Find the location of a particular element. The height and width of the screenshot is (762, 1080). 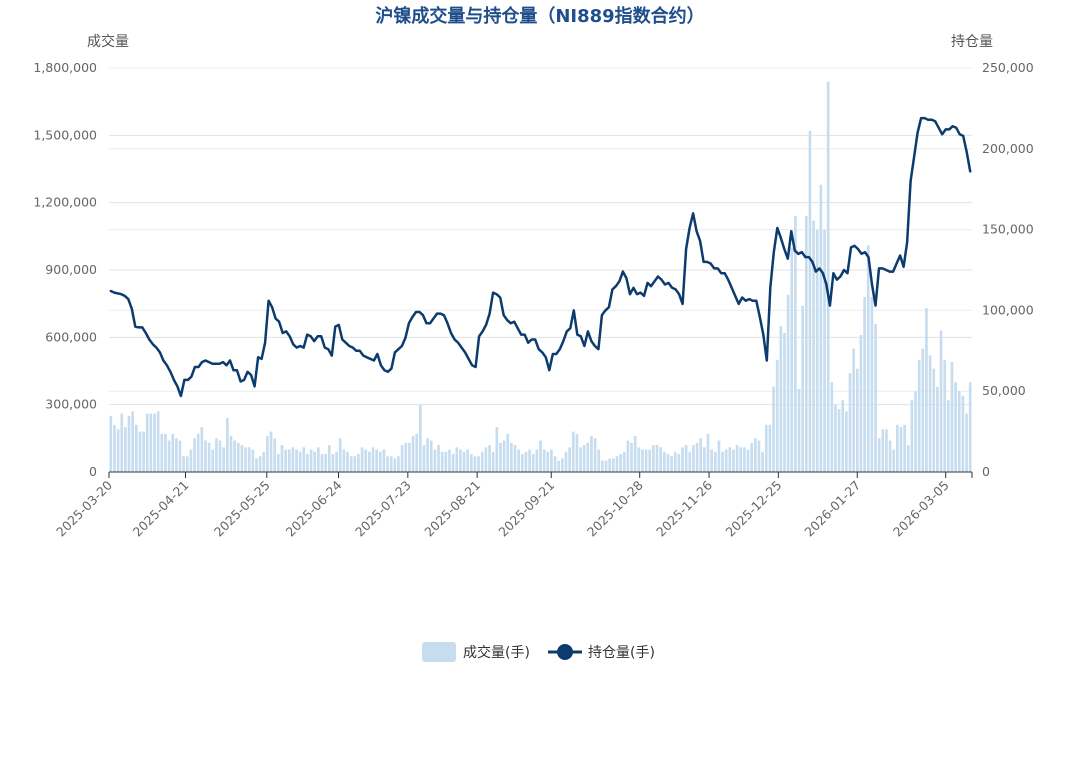

x-tick-label: 2025-10-28 is located at coordinates (615, 508).